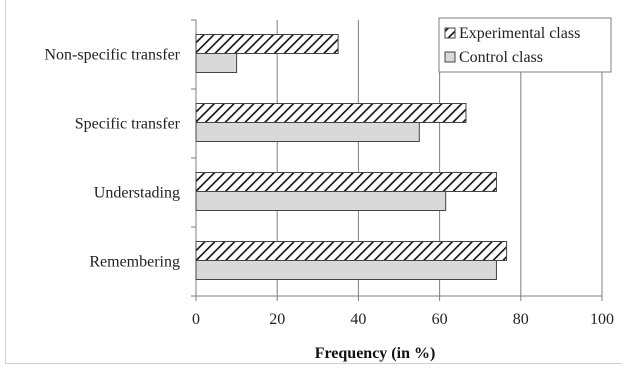  What do you see at coordinates (375, 353) in the screenshot?
I see `x-axis-title: Frequency (in %)` at bounding box center [375, 353].